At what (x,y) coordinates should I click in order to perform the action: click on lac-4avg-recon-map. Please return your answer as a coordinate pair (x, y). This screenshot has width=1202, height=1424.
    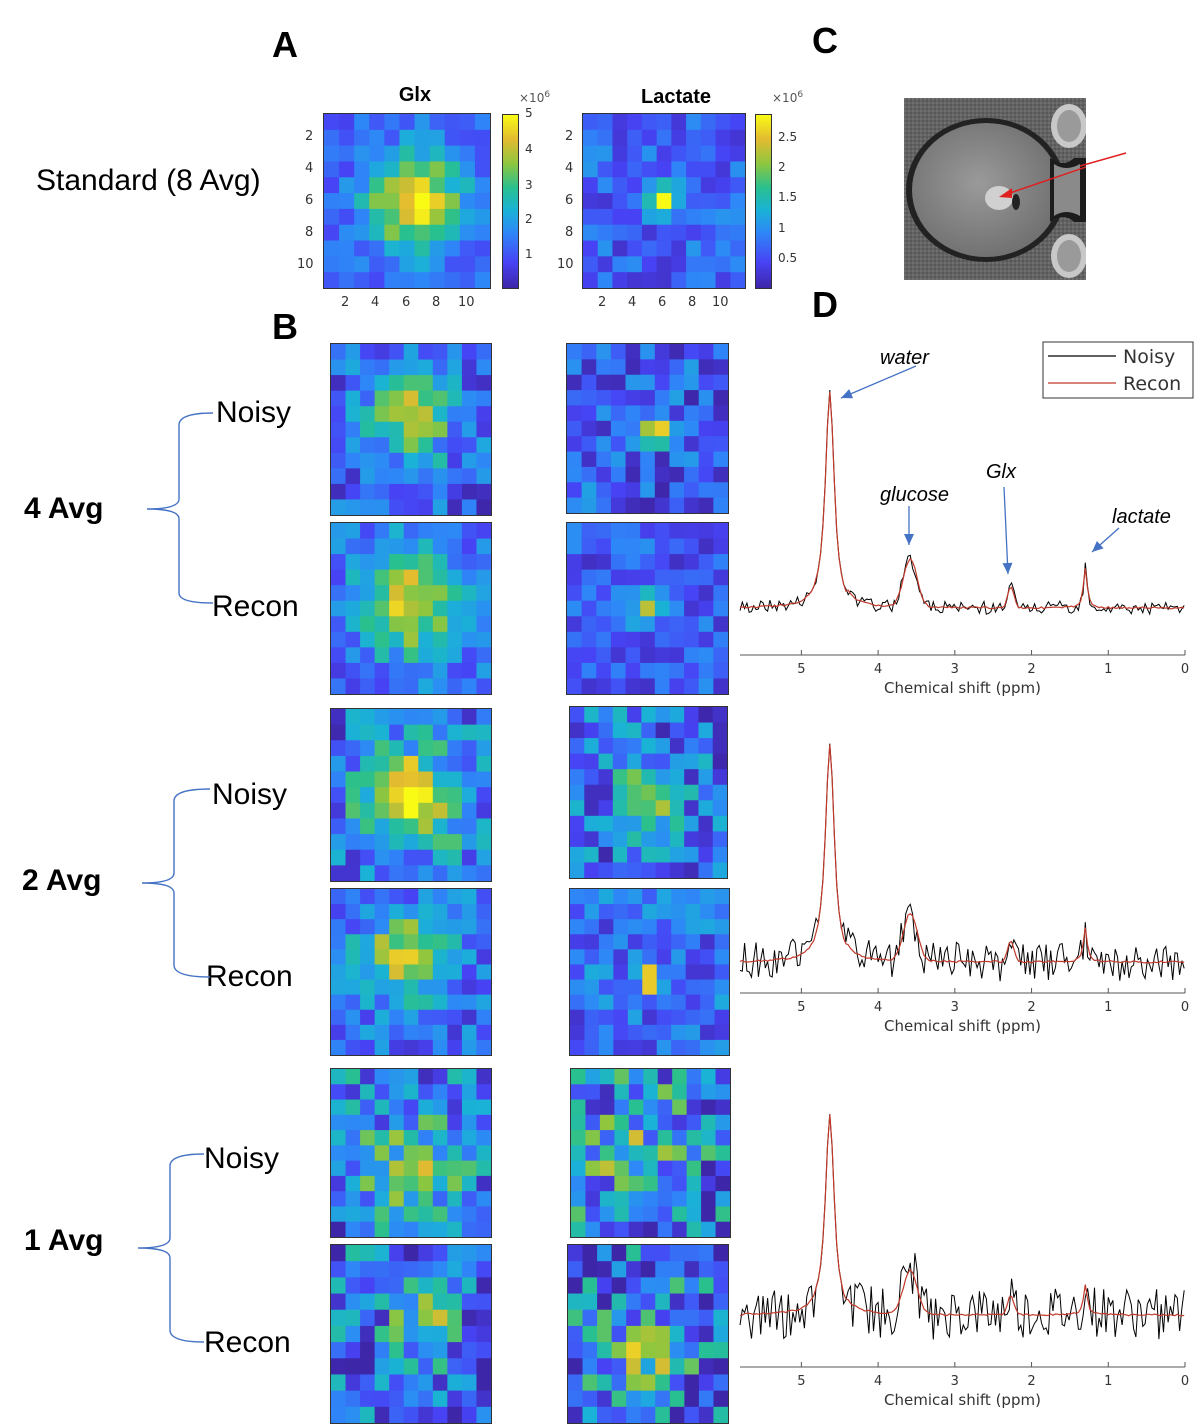
    Looking at the image, I should click on (647, 608).